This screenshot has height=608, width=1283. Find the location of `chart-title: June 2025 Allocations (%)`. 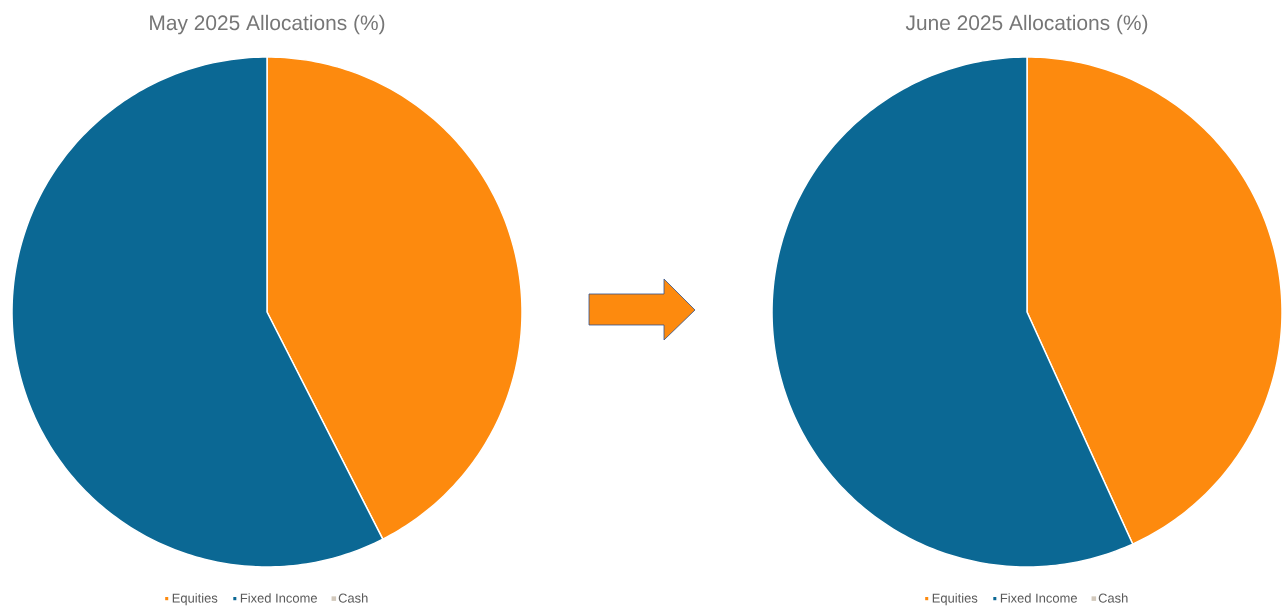

chart-title: June 2025 Allocations (%) is located at coordinates (1026, 24).